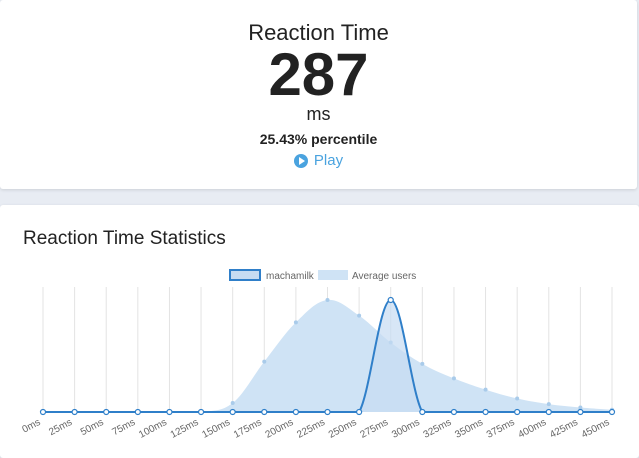 The image size is (639, 458). I want to click on user-point-400ms, so click(548, 412).